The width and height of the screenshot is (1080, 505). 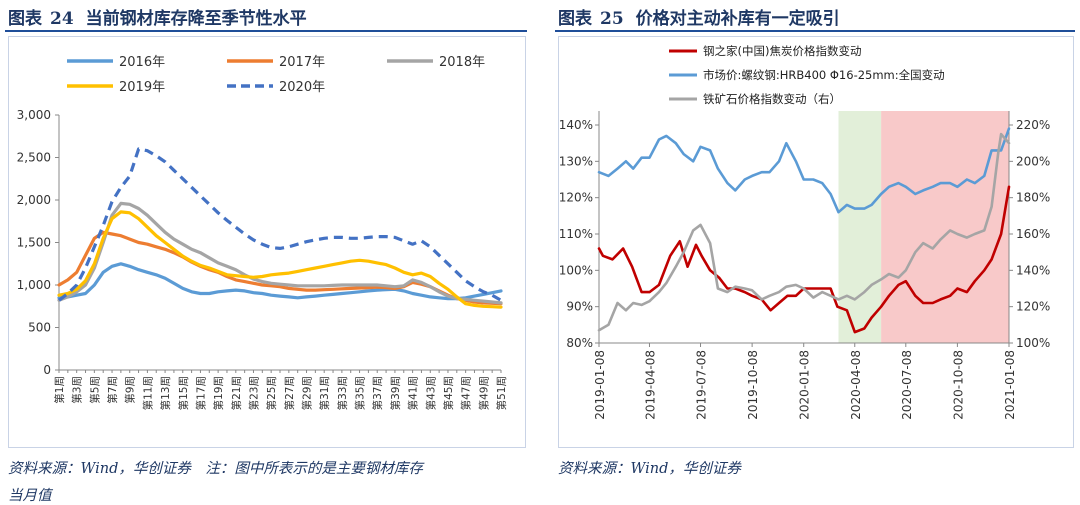 What do you see at coordinates (62, 19) in the screenshot?
I see `left-figure-number: 24` at bounding box center [62, 19].